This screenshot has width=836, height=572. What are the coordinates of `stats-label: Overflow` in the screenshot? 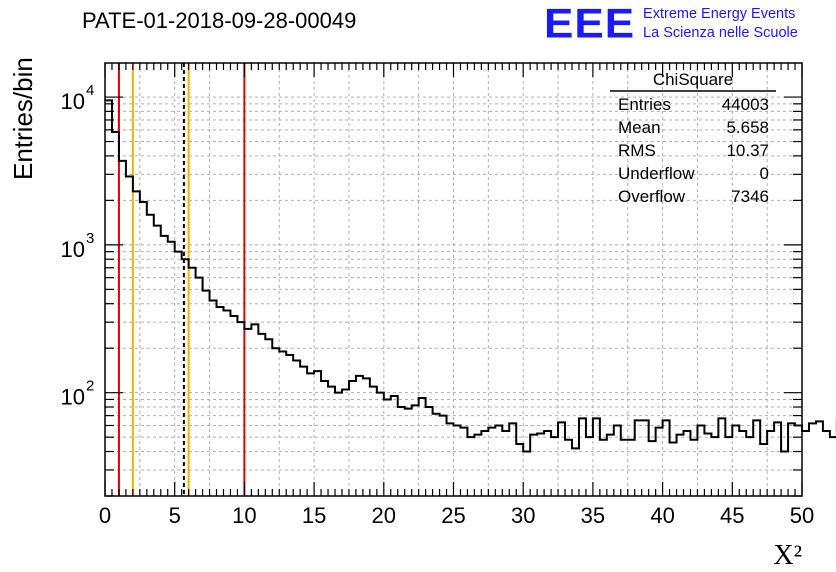 It's located at (652, 196).